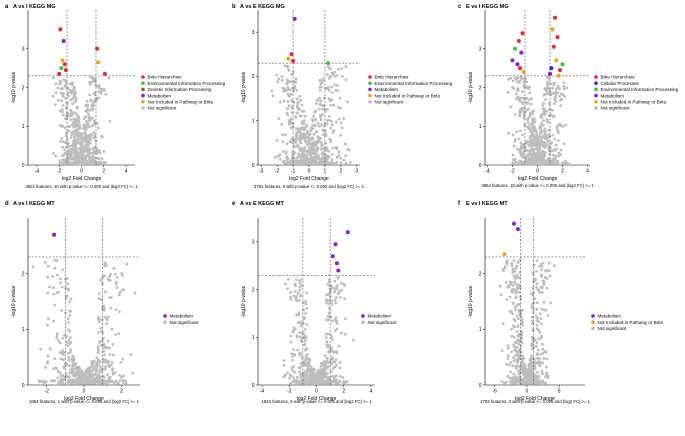  What do you see at coordinates (253, 338) in the screenshot?
I see `y-tick-label: 1` at bounding box center [253, 338].